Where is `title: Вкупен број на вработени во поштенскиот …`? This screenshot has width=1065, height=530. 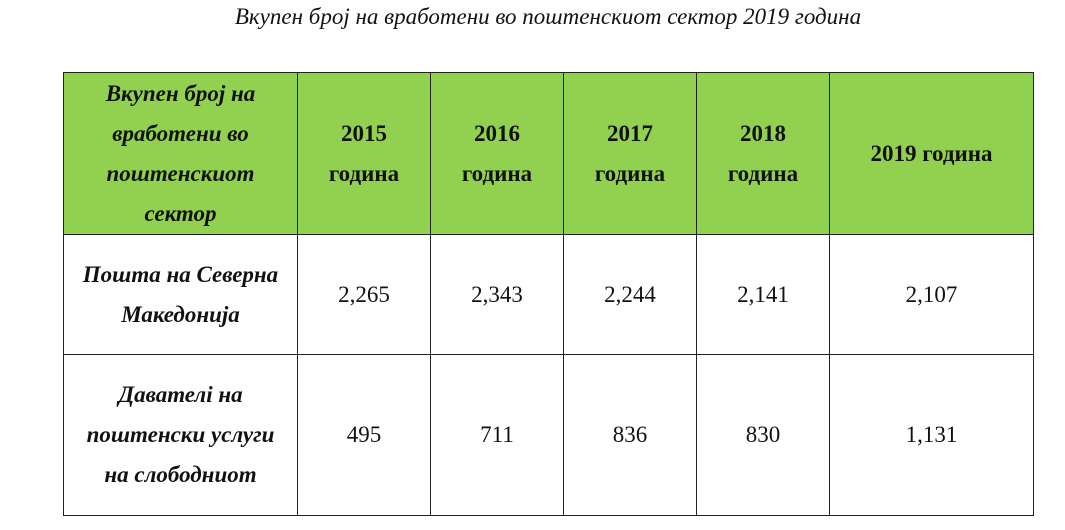
title: Вкупен број на вработени во поштенскиот … is located at coordinates (548, 16).